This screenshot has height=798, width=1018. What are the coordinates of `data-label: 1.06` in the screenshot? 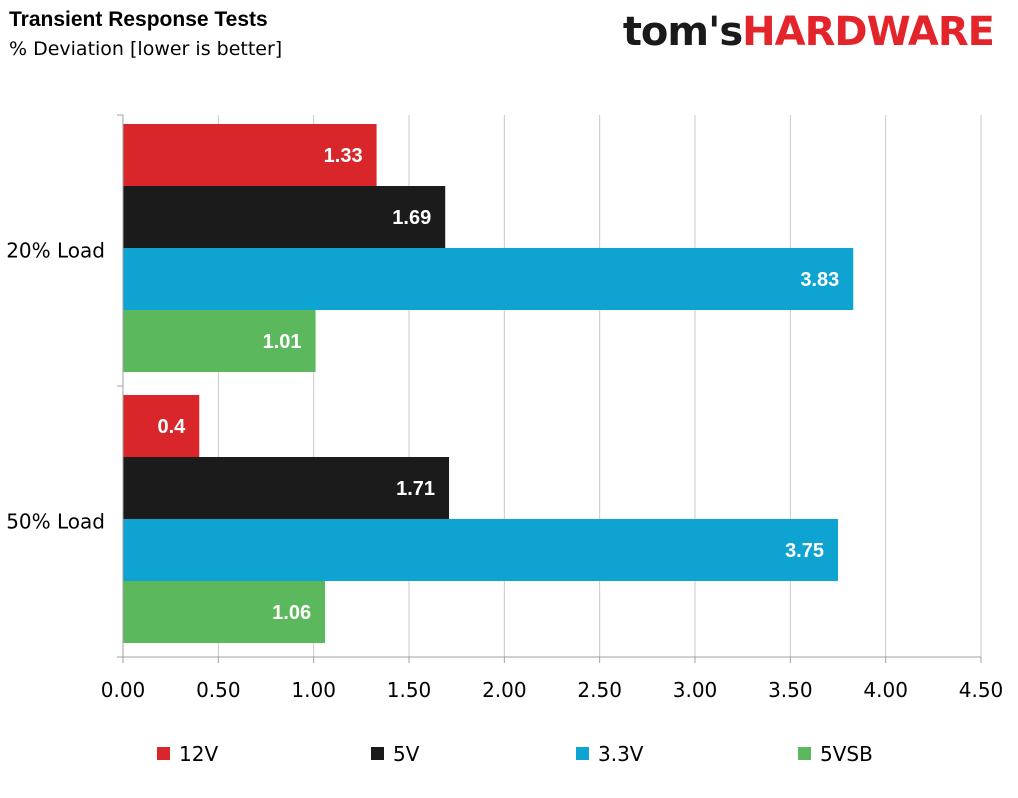 It's located at (291, 613).